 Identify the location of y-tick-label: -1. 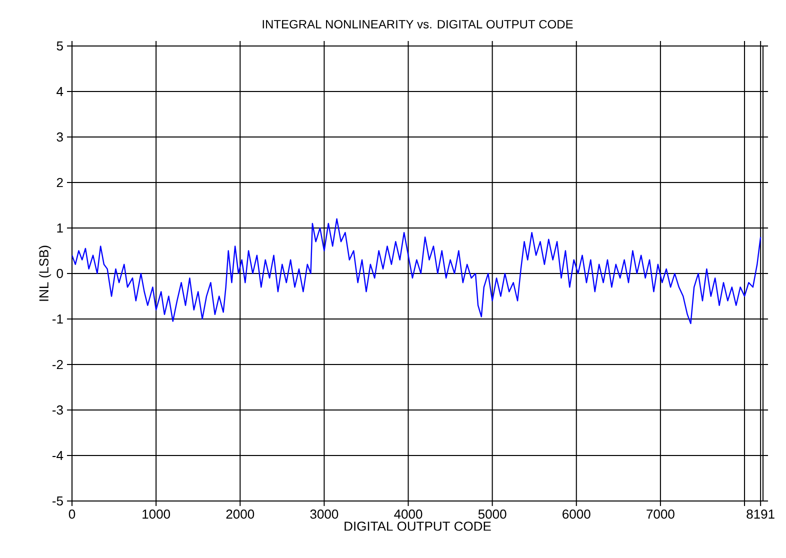
(57, 319).